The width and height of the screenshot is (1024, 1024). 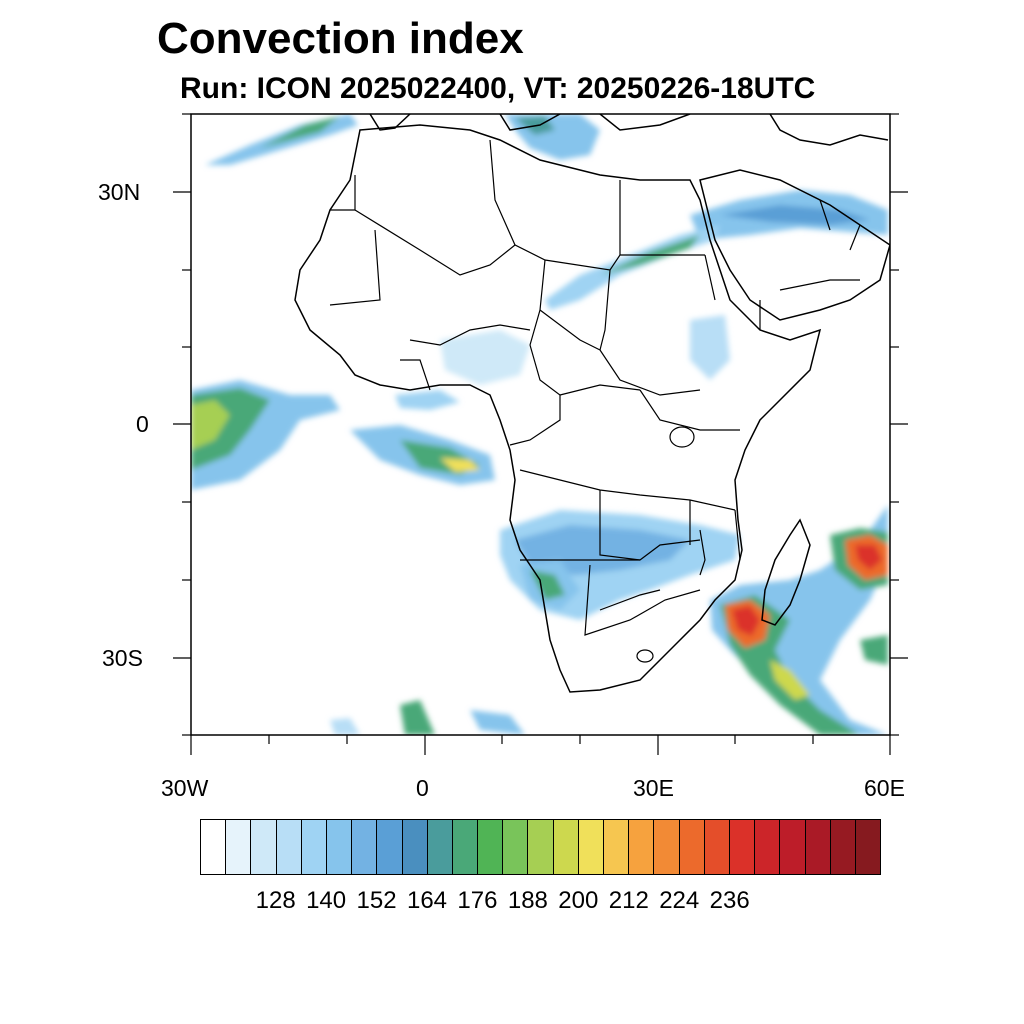 What do you see at coordinates (578, 900) in the screenshot?
I see `colorbar-label: 200` at bounding box center [578, 900].